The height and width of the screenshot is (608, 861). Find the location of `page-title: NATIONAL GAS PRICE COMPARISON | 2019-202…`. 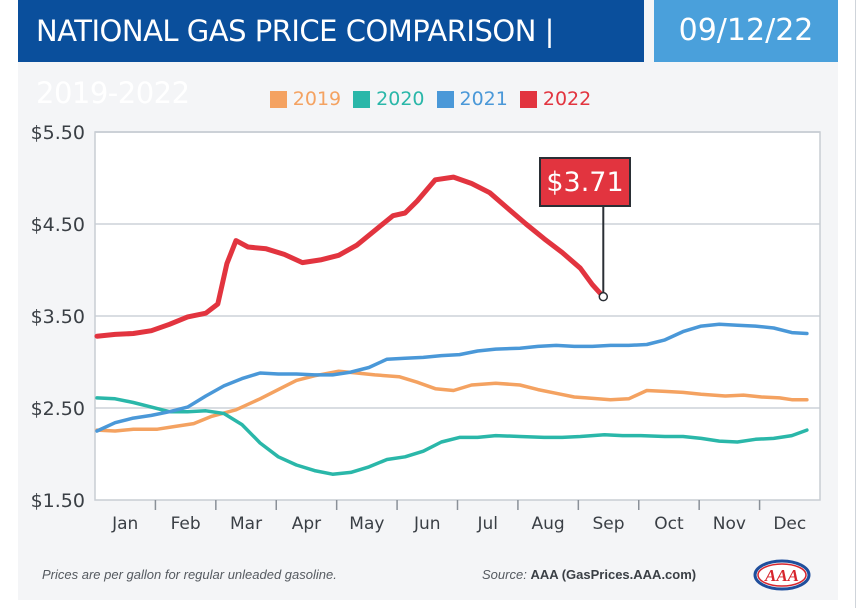

page-title: NATIONAL GAS PRICE COMPARISON | 2019-202… is located at coordinates (331, 55).